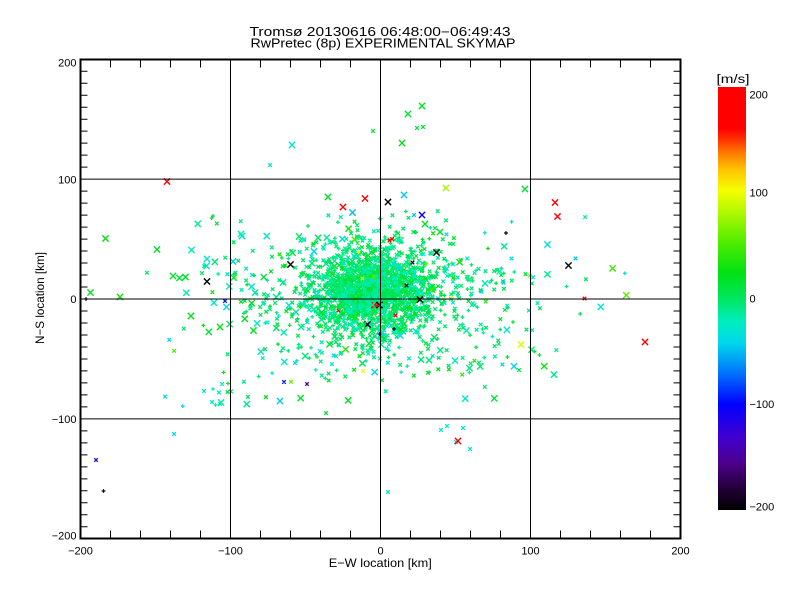 This screenshot has width=800, height=605. Describe the element at coordinates (380, 32) in the screenshot. I see `svg-text:Tromsø 20130616 06:48:00−06:49: Tromsø 20130616 06:48:00−06:49:43` at that location.